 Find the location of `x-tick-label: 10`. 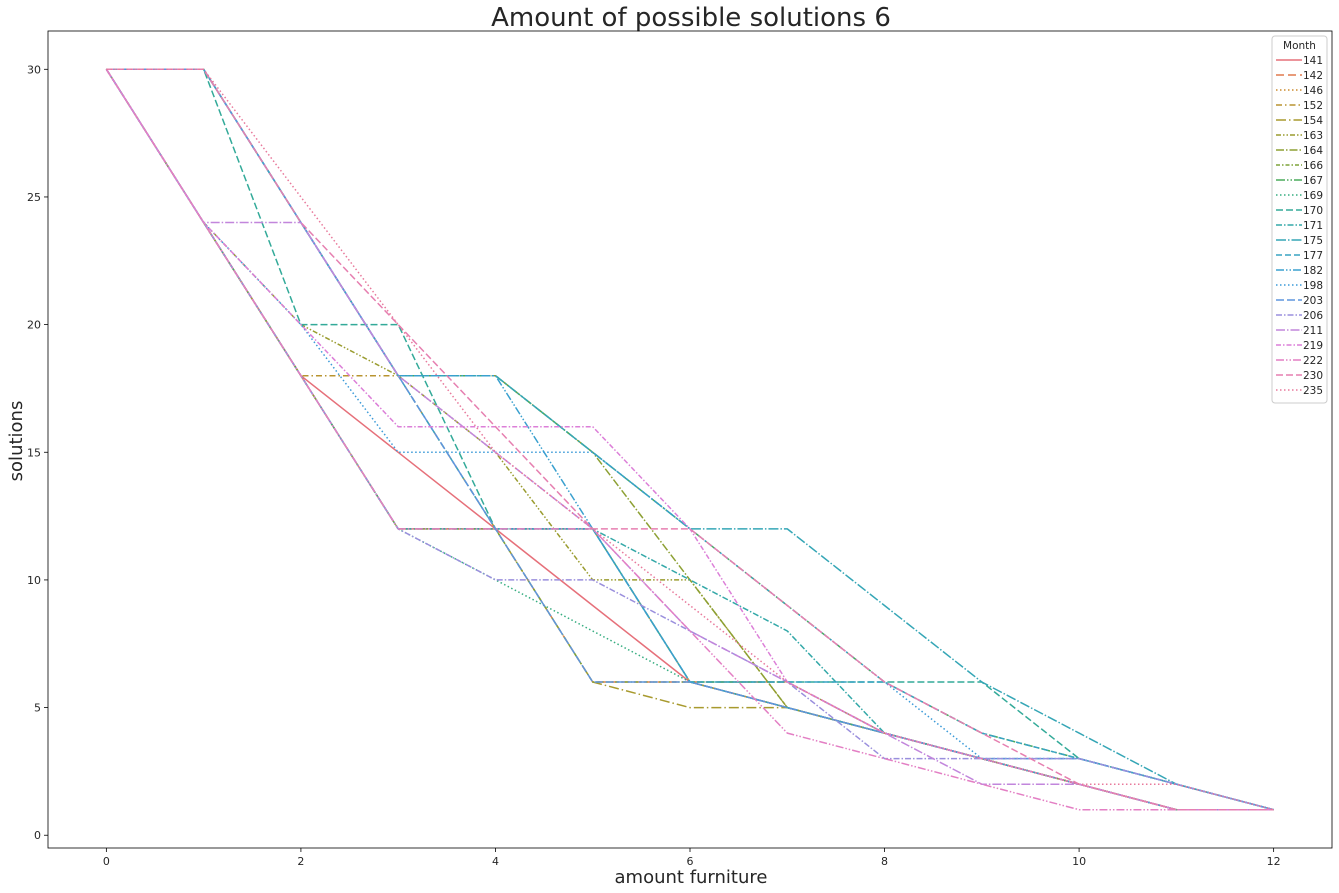

x-tick-label: 10 is located at coordinates (1079, 861).